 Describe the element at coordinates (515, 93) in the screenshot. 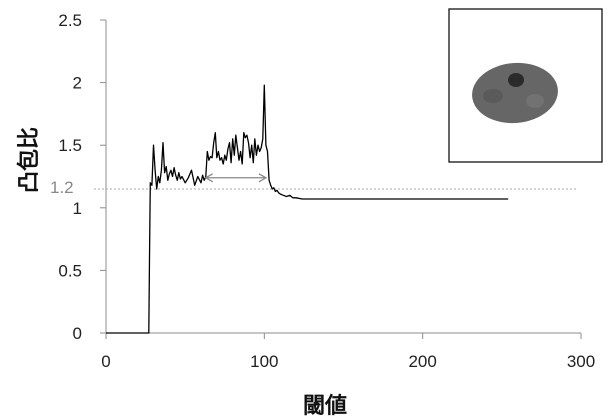

I see `nucleus-cell-image` at that location.